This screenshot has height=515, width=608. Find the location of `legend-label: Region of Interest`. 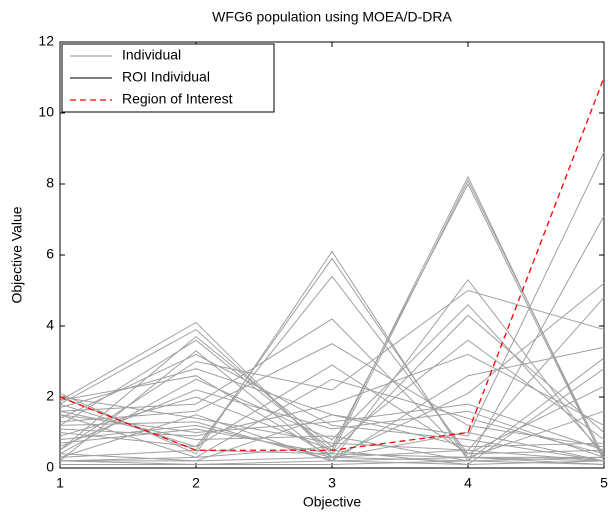

legend-label: Region of Interest is located at coordinates (177, 99).